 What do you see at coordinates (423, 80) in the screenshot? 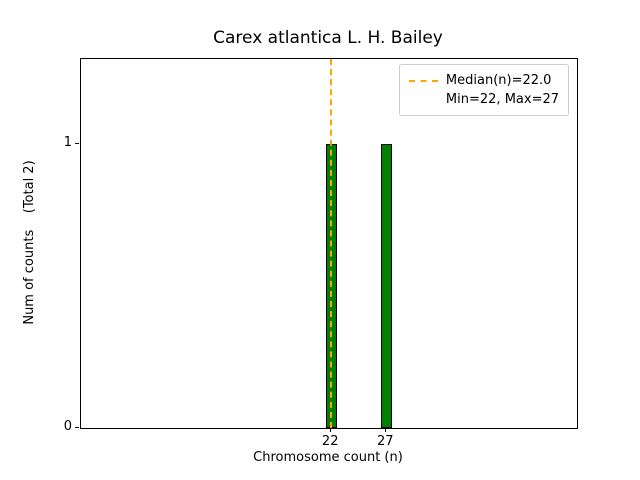
I see `dashed-line-icon` at bounding box center [423, 80].